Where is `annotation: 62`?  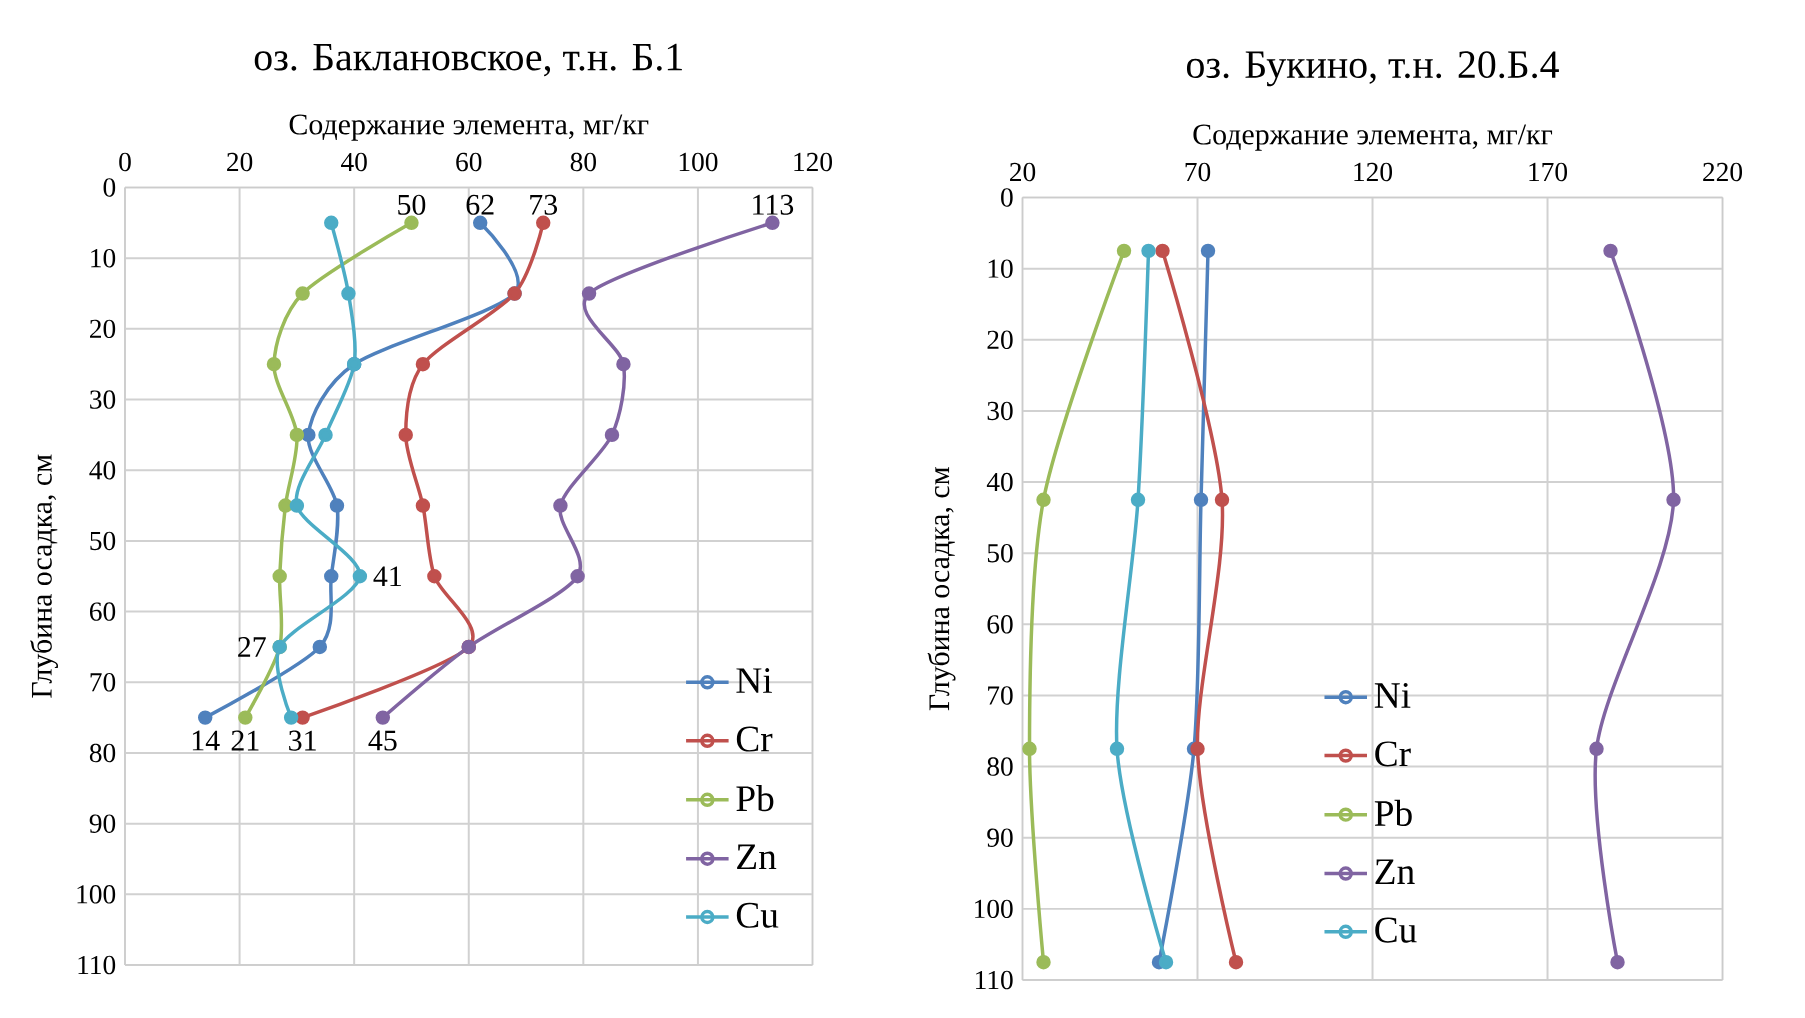
annotation: 62 is located at coordinates (480, 205).